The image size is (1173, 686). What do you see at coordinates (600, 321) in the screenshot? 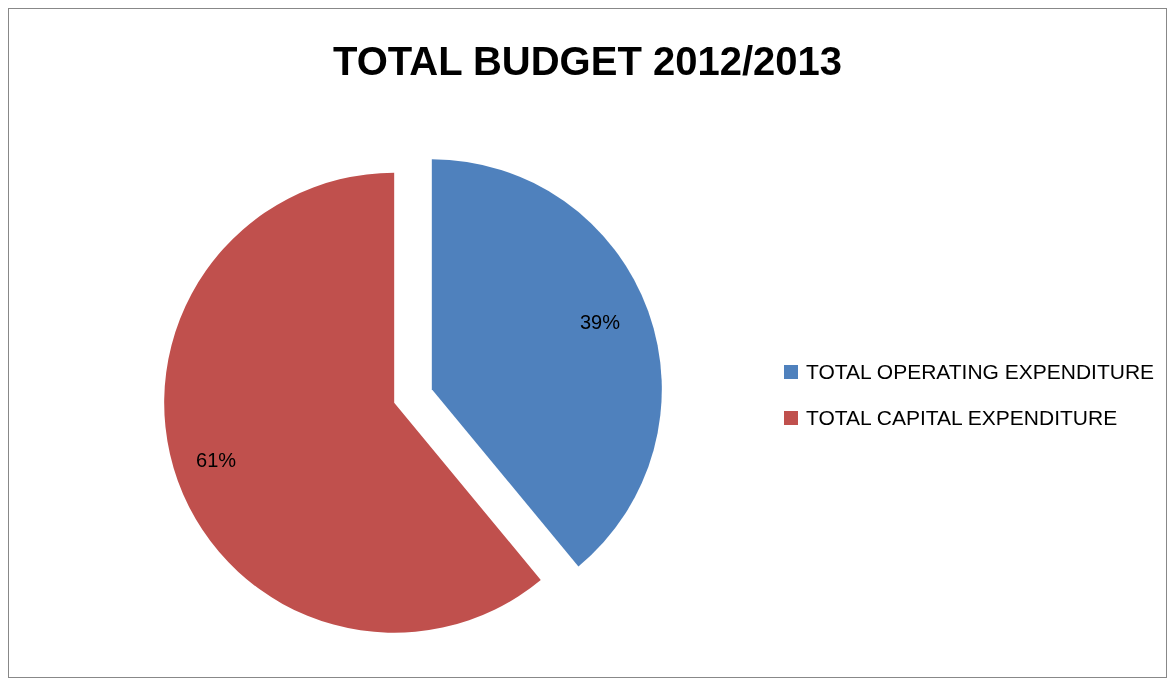
I see `data-label: 39%` at bounding box center [600, 321].